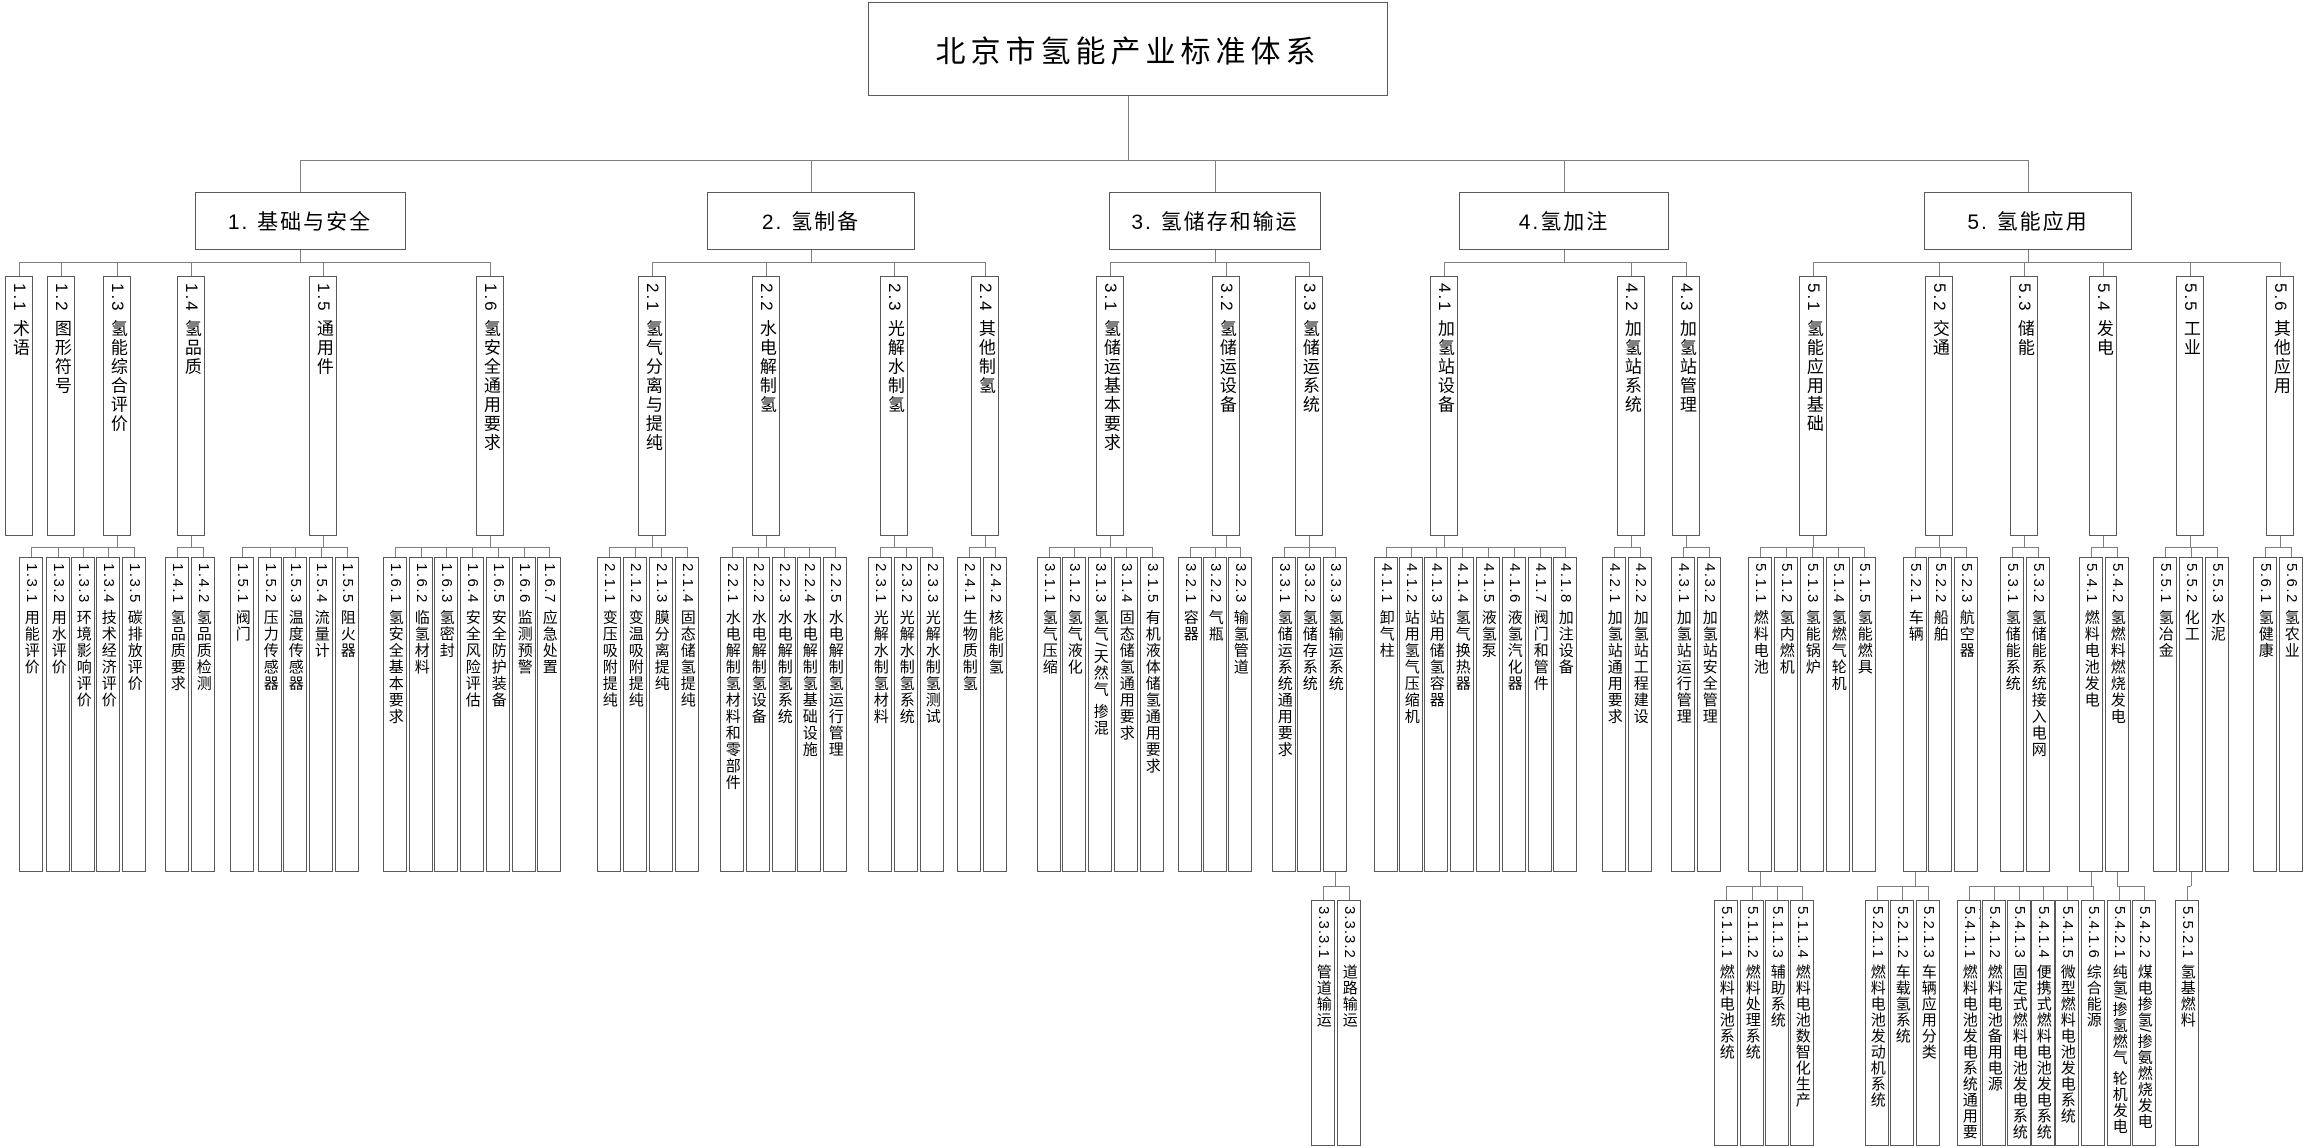 This screenshot has height=1148, width=2304. What do you see at coordinates (1564, 221) in the screenshot?
I see `node-4: 4.氢加注` at bounding box center [1564, 221].